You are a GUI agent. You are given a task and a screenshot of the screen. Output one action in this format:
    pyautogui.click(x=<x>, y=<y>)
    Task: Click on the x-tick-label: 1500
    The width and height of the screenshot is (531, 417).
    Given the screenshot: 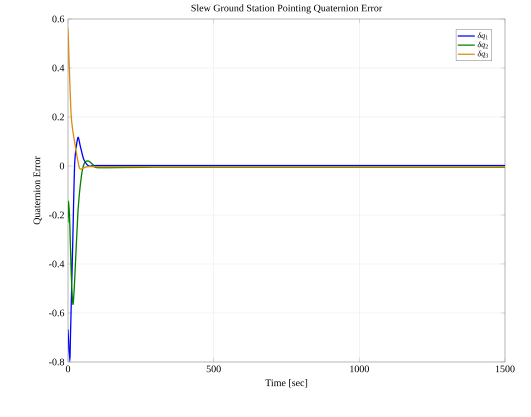 What is the action you would take?
    pyautogui.click(x=505, y=369)
    